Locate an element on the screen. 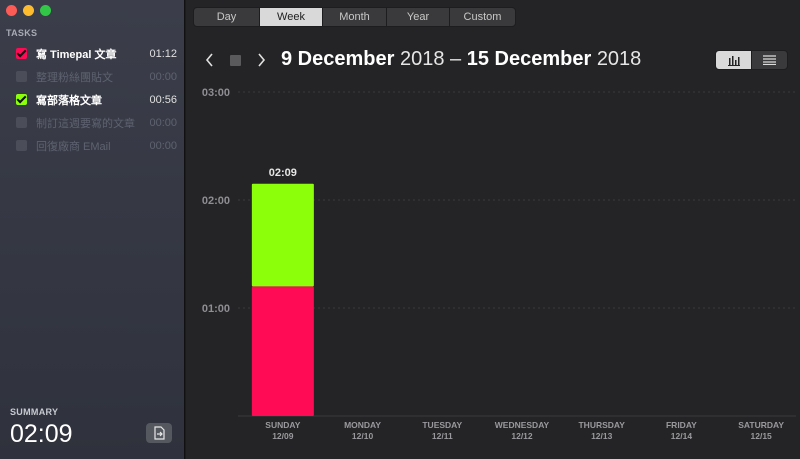 This screenshot has width=800, height=459. tab-custom: Custom is located at coordinates (482, 17).